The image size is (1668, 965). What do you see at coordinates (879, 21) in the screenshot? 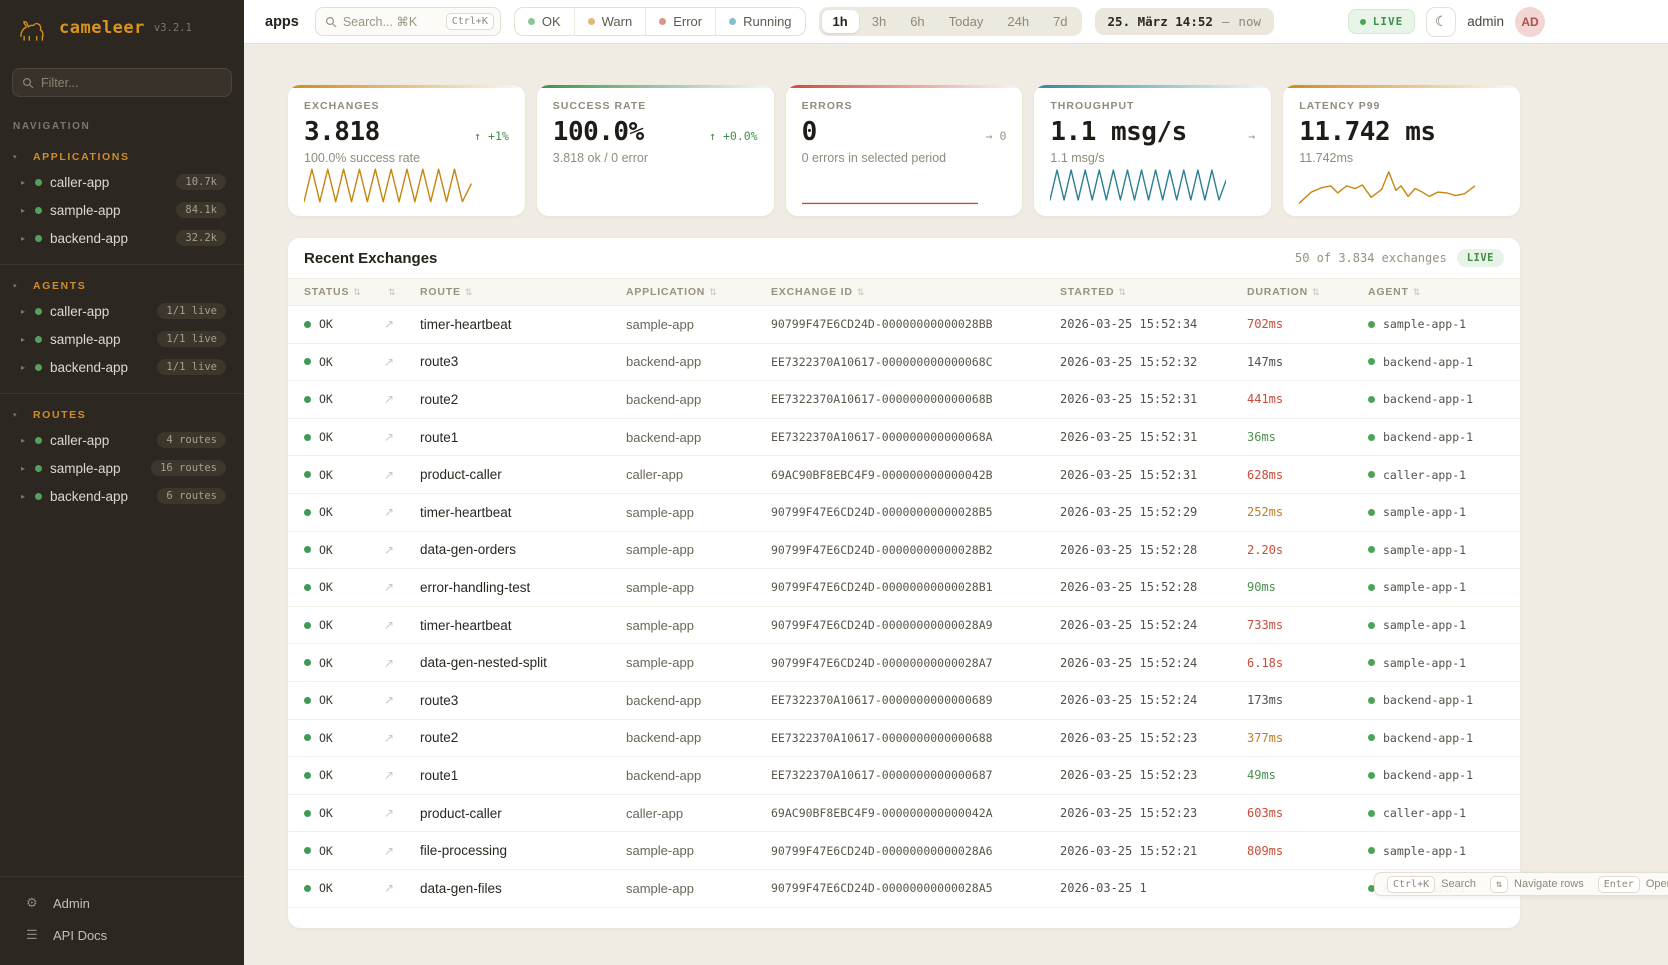
I see `range-3h: 3h` at bounding box center [879, 21].